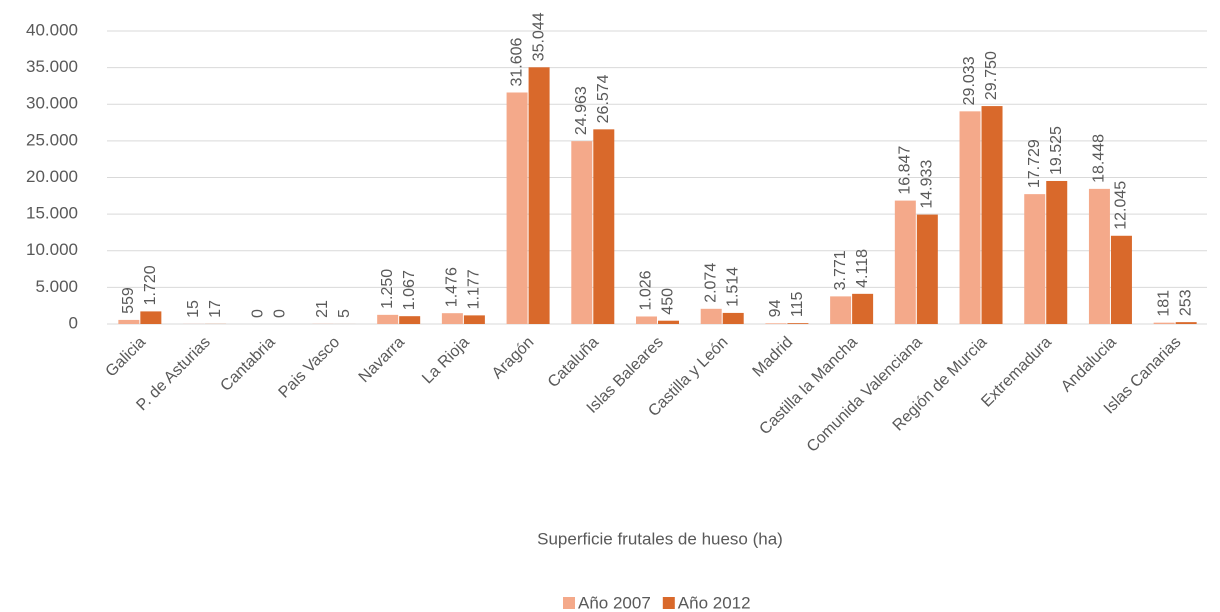  Describe the element at coordinates (474, 289) in the screenshot. I see `data-label: 1.177` at that location.